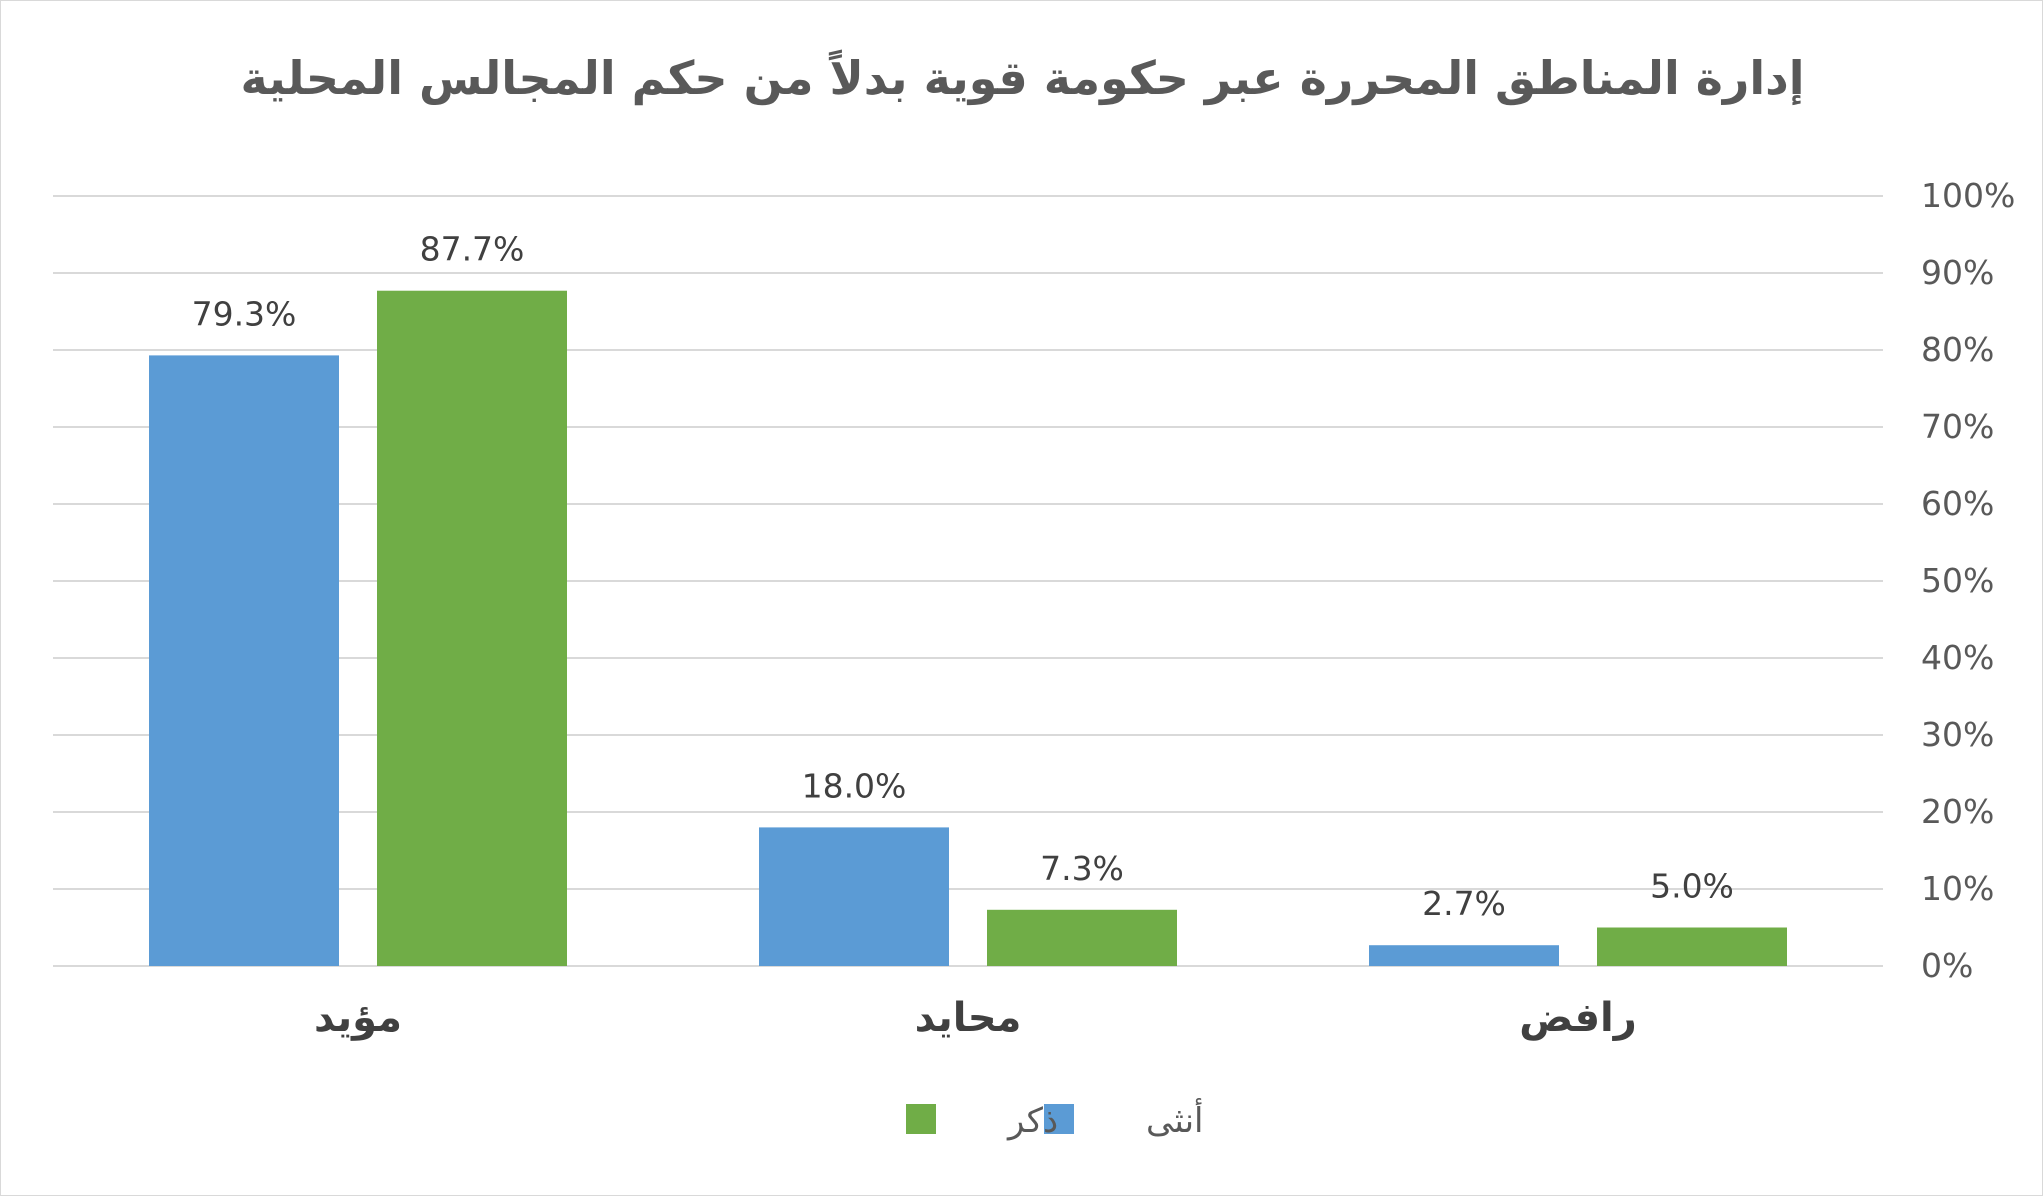 The image size is (2043, 1196). Describe the element at coordinates (244, 313) in the screenshot. I see `data-label: 79.3%` at that location.